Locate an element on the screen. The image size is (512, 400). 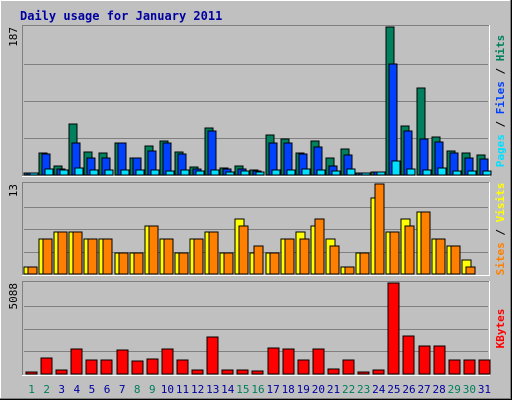
x-tick-label: 21 is located at coordinates (333, 389).